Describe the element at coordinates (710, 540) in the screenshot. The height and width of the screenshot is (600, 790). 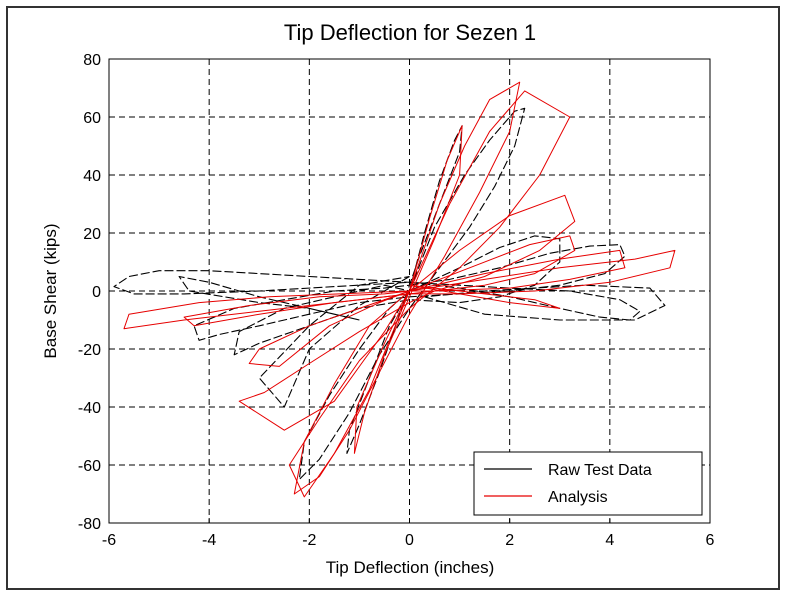
I see `x-tick-label: 6` at that location.